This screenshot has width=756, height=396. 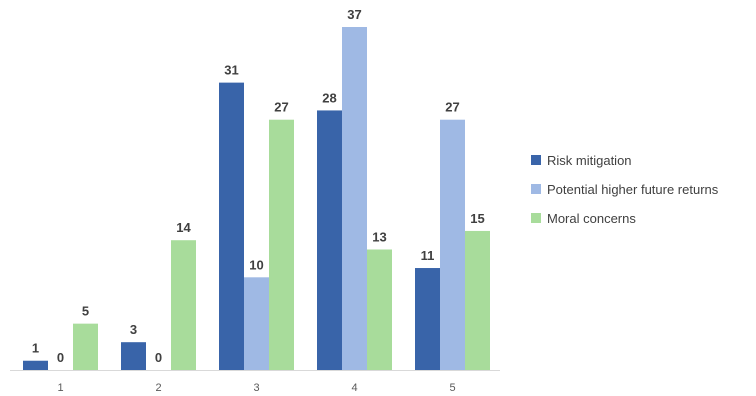 I want to click on x-tick-label-5: 5, so click(x=452, y=388).